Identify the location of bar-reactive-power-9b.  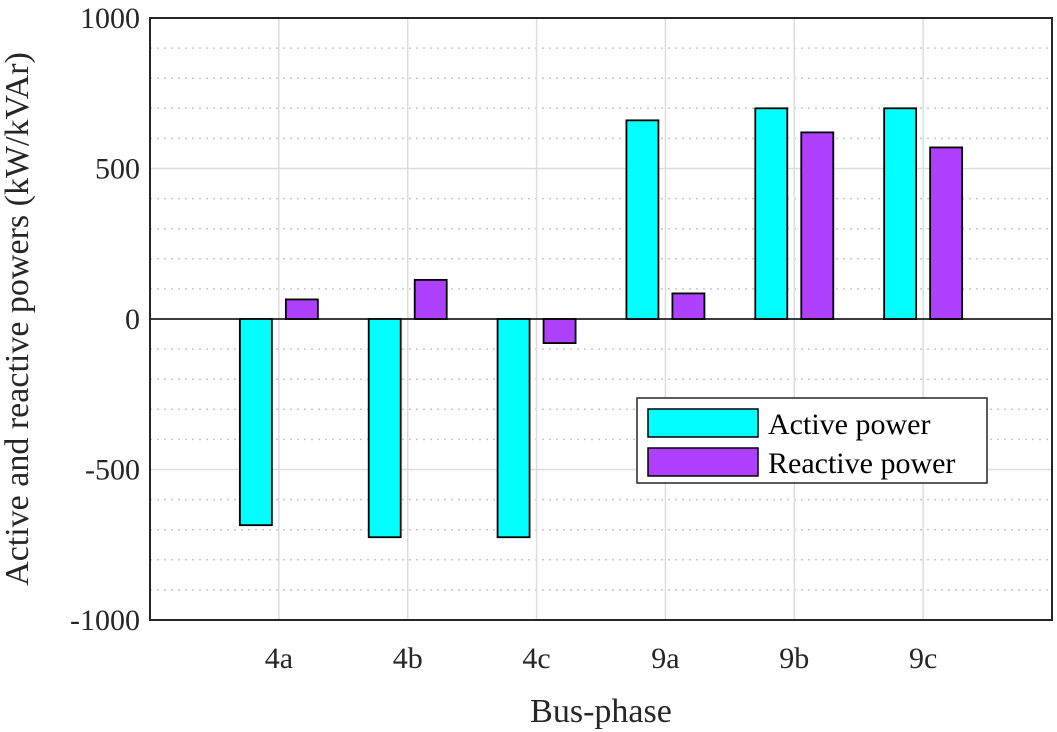
(817, 225).